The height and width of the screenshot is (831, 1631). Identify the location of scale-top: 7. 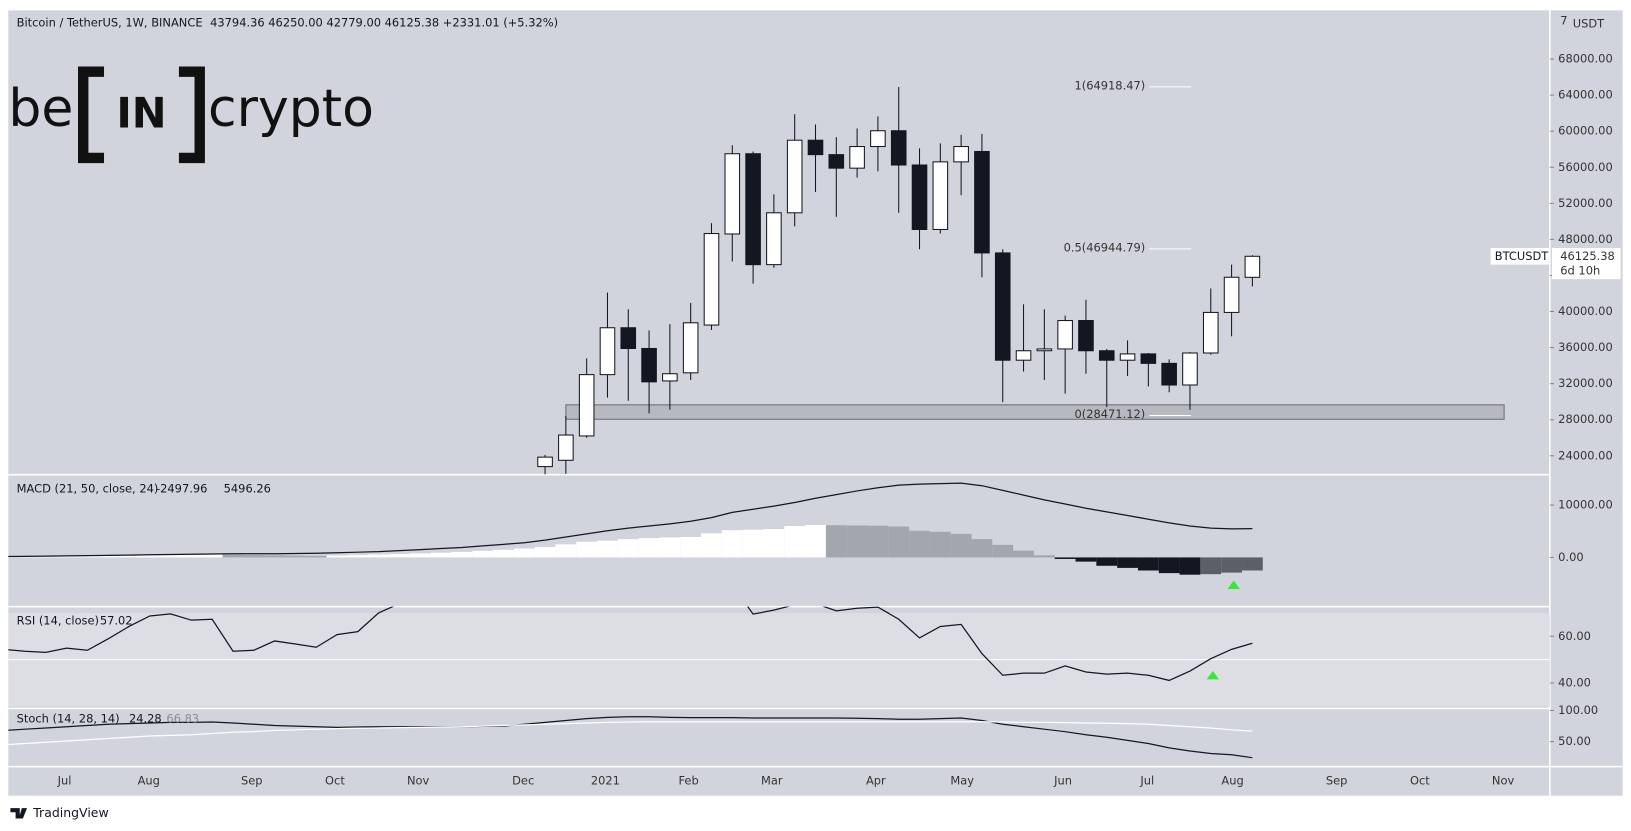
(1563, 20).